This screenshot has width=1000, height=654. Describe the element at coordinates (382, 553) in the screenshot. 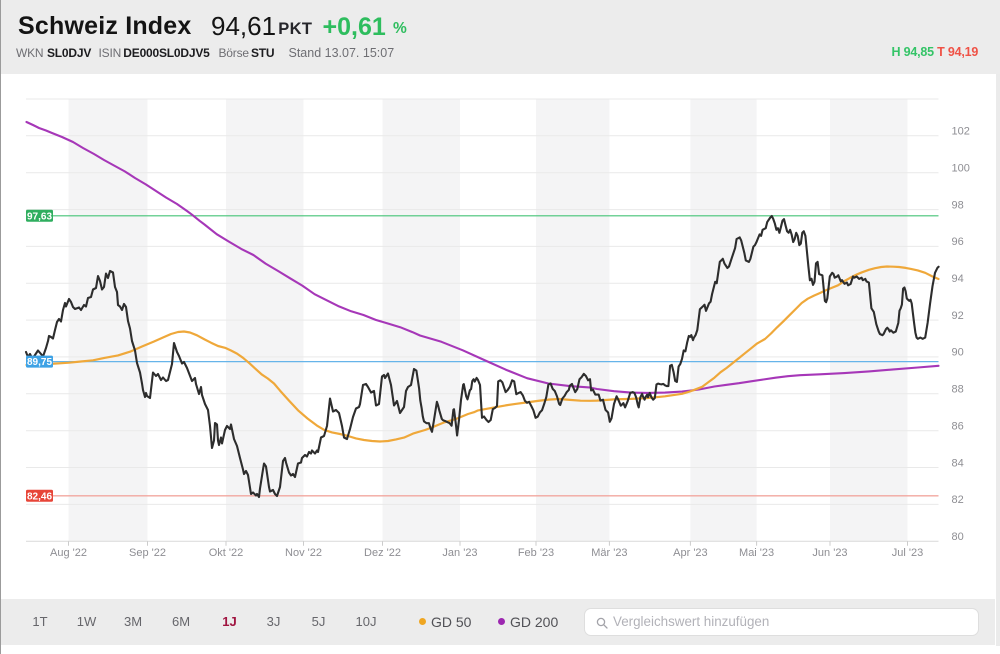

I see `svg-text: Dez '22` at that location.